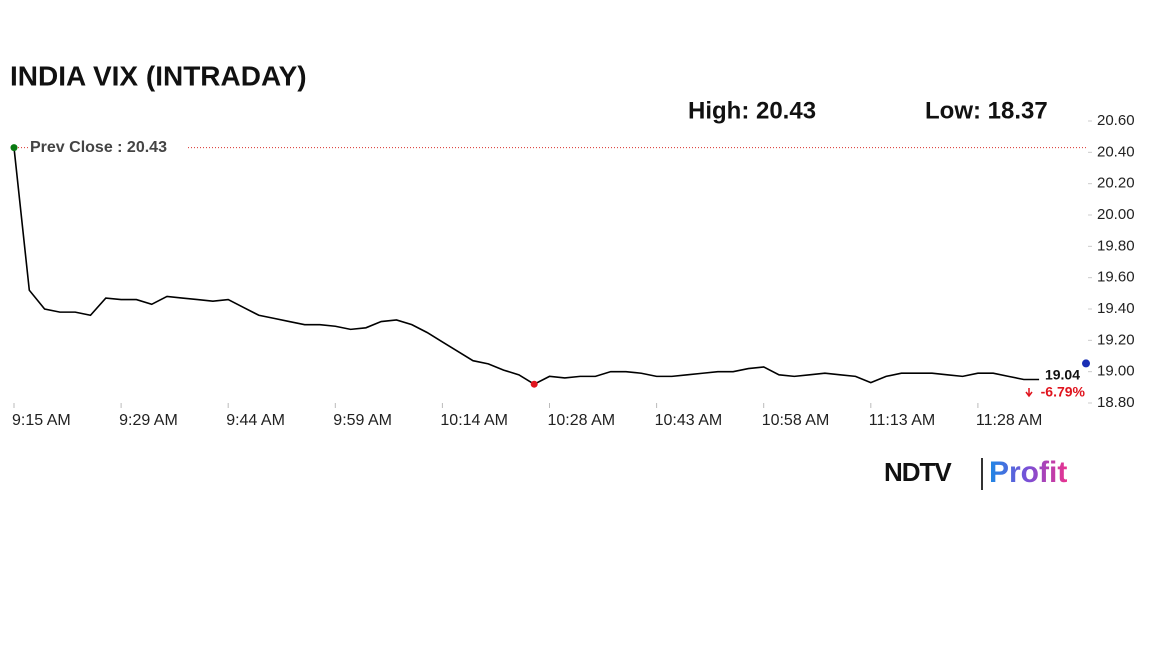 The width and height of the screenshot is (1152, 648). I want to click on logo-profit: Profit, so click(1028, 472).